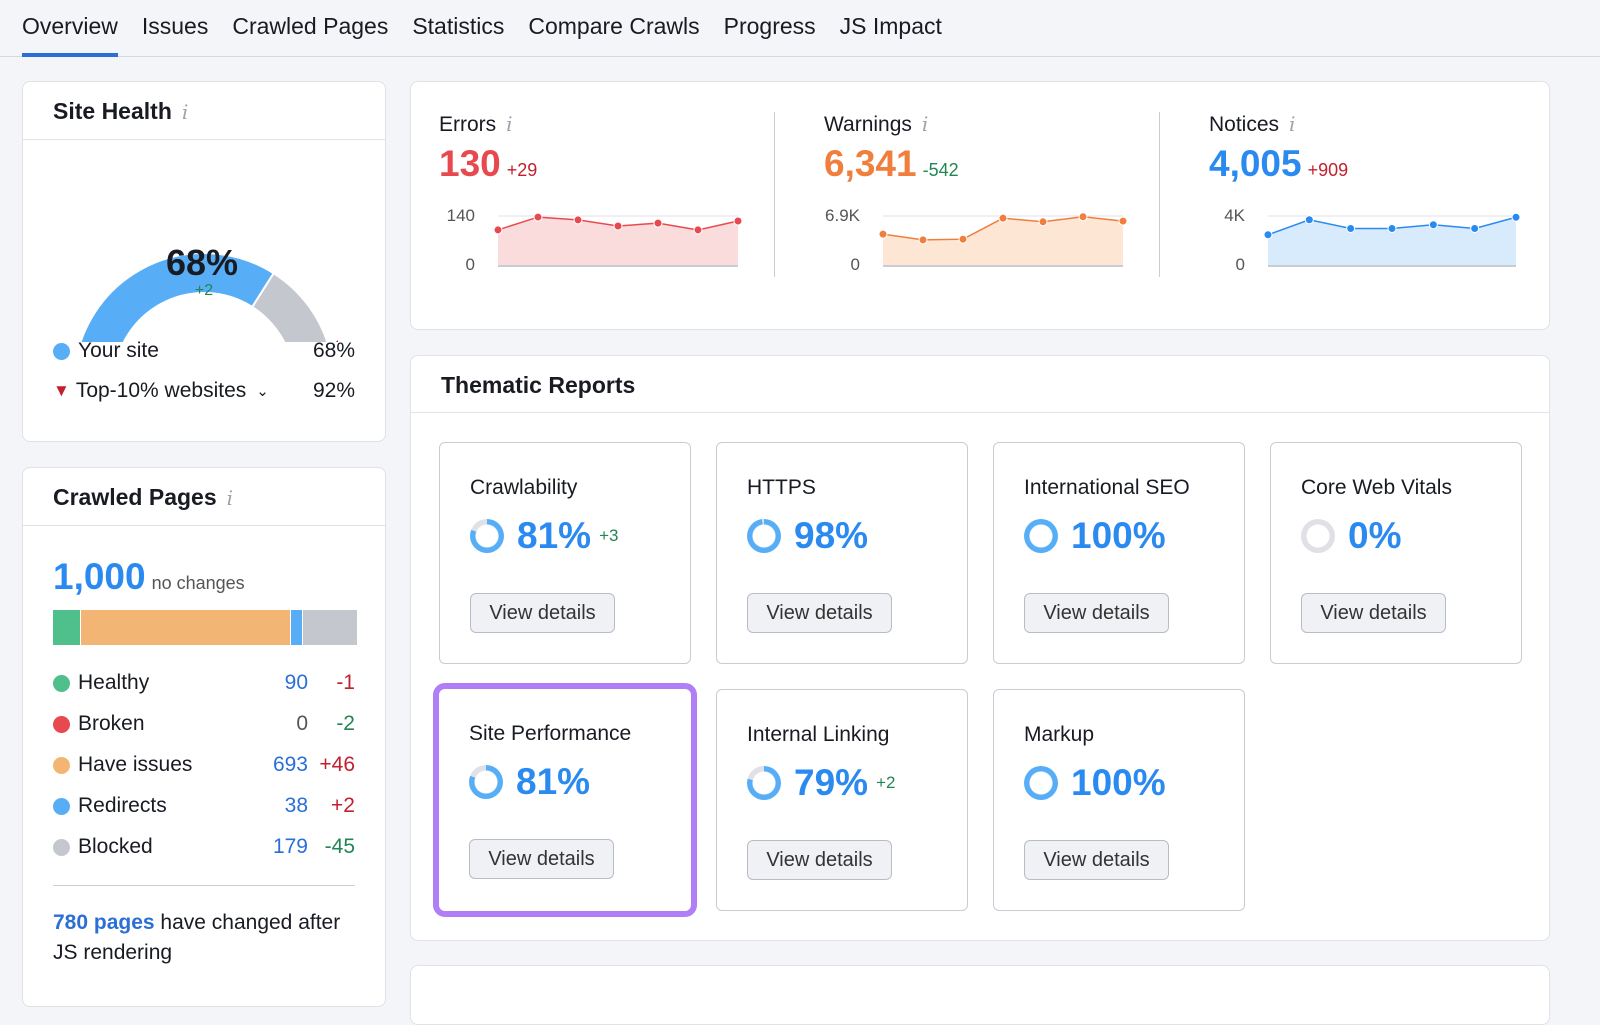 The width and height of the screenshot is (1600, 1025). What do you see at coordinates (1244, 124) in the screenshot?
I see `metric-label: Notices` at bounding box center [1244, 124].